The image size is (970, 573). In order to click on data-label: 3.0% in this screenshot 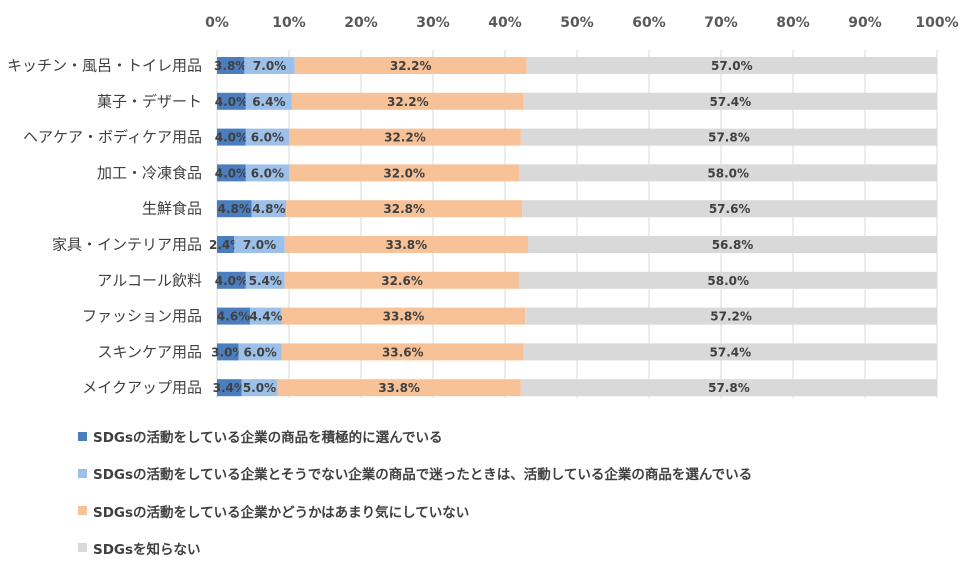, I will do `click(227, 352)`.